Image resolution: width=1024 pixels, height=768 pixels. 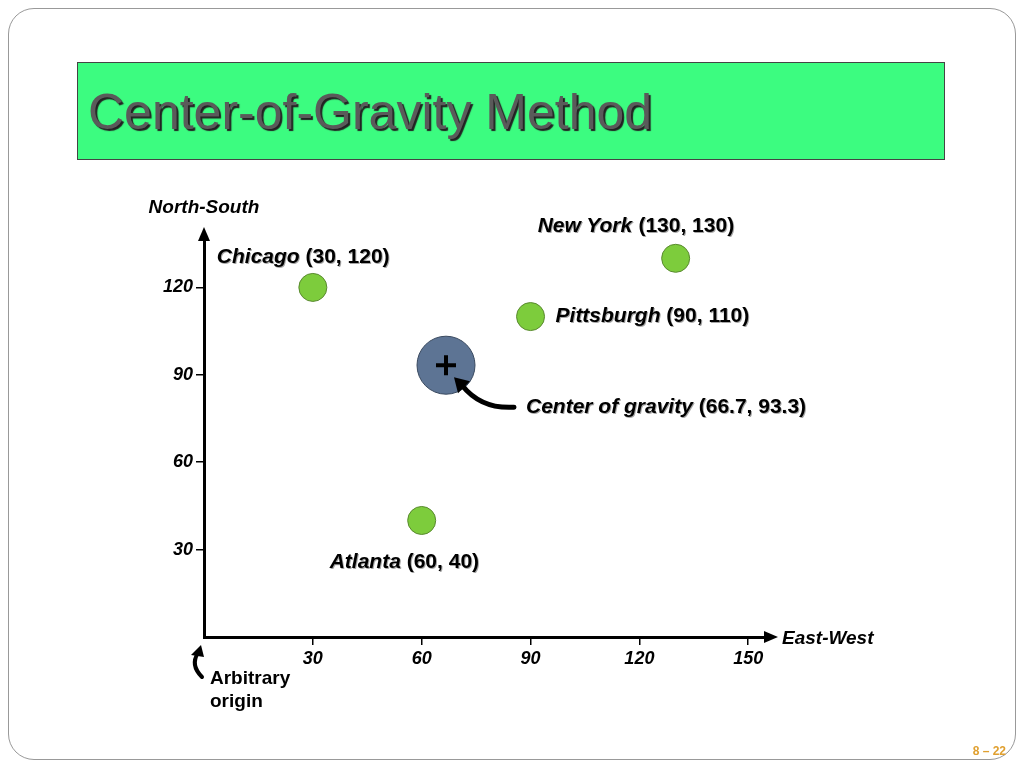 I want to click on y-axis-title: North-South, so click(x=204, y=207).